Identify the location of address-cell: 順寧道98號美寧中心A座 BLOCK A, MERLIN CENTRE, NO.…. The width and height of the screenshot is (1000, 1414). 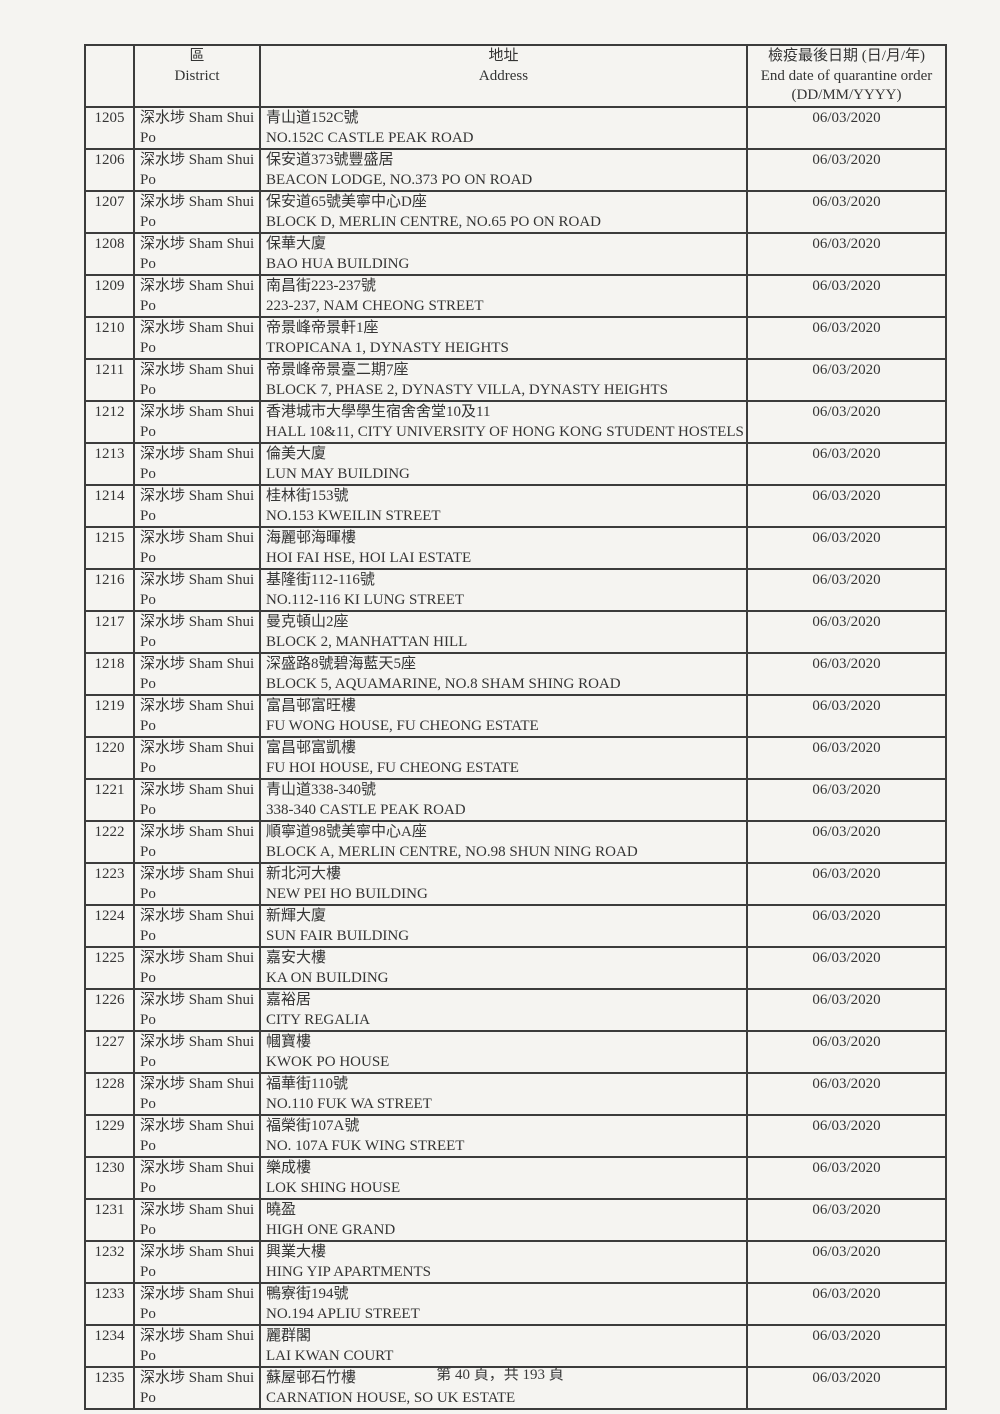
(503, 842).